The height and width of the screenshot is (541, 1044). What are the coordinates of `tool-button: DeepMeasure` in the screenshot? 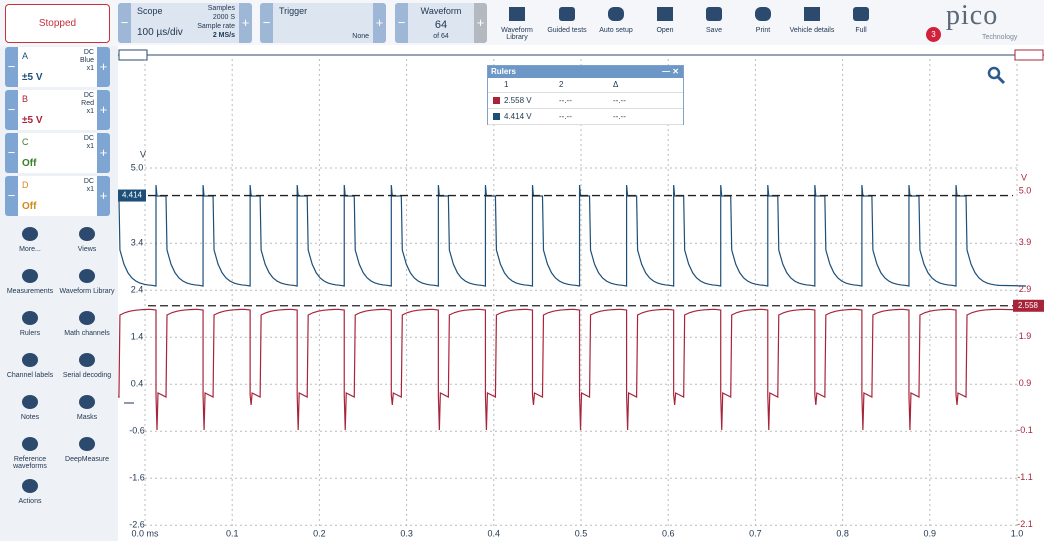 It's located at (87, 448).